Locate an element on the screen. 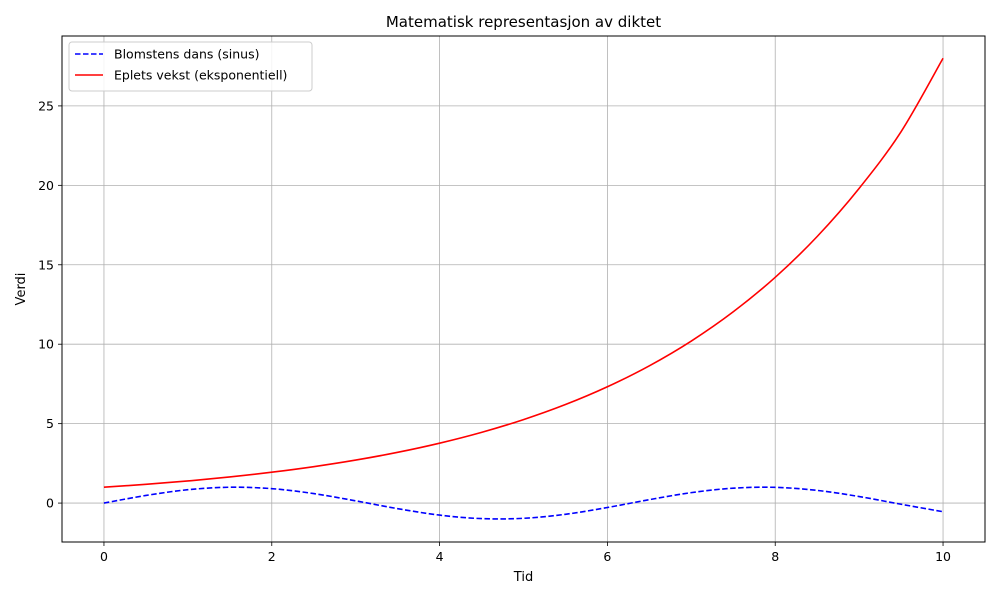 The height and width of the screenshot is (600, 1000). y-tick-label: 10 is located at coordinates (46, 344).